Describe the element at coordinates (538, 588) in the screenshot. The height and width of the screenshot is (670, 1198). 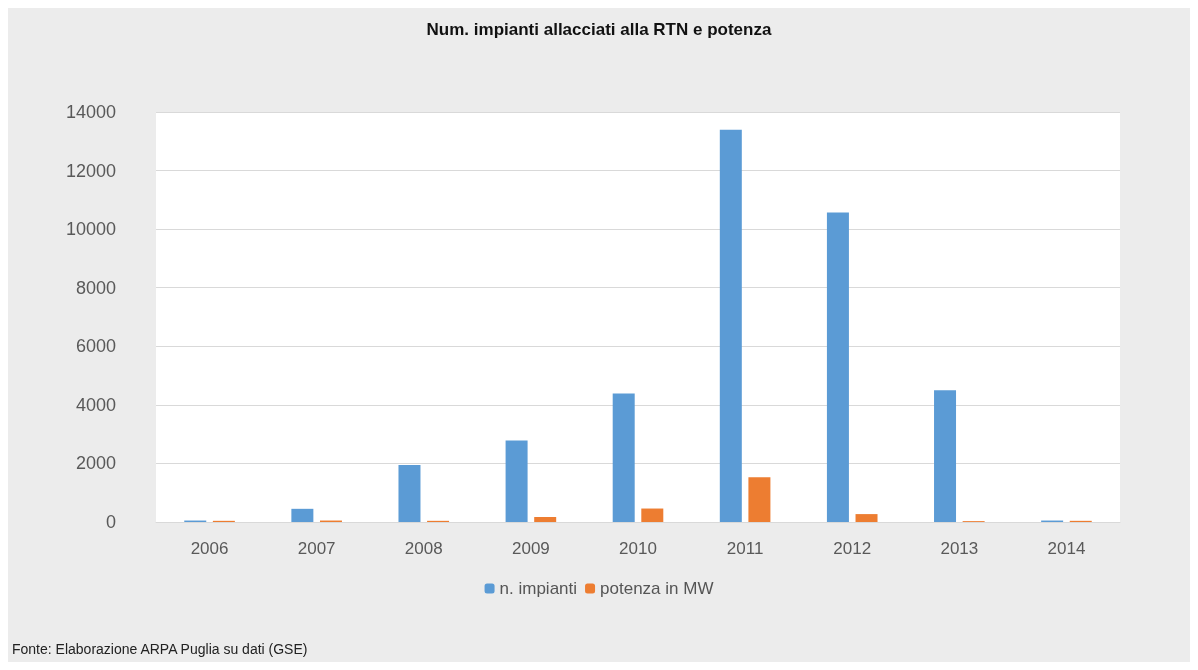
I see `legend-label: n. impianti` at that location.